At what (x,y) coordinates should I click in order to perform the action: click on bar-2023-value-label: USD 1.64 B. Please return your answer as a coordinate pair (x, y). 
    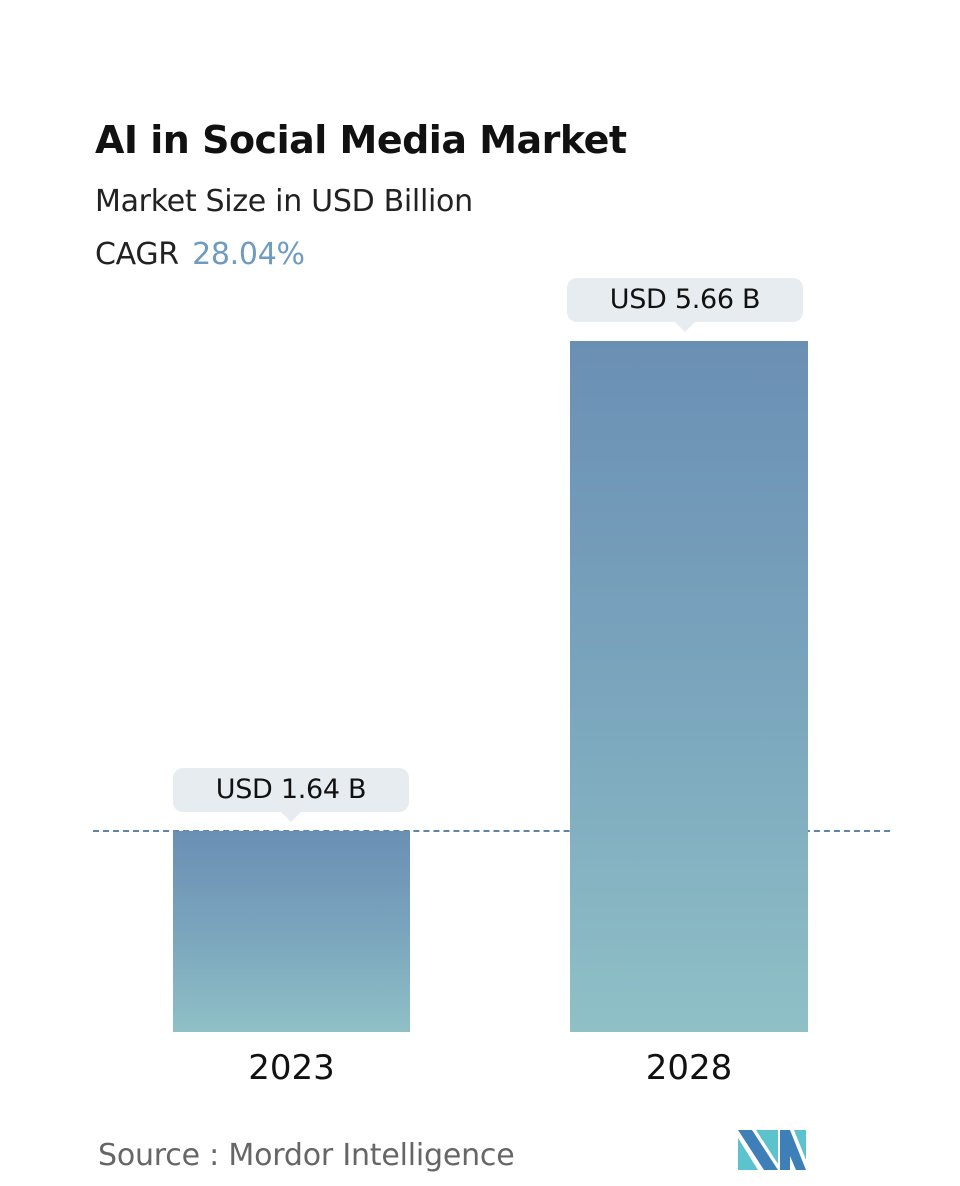
    Looking at the image, I should click on (291, 795).